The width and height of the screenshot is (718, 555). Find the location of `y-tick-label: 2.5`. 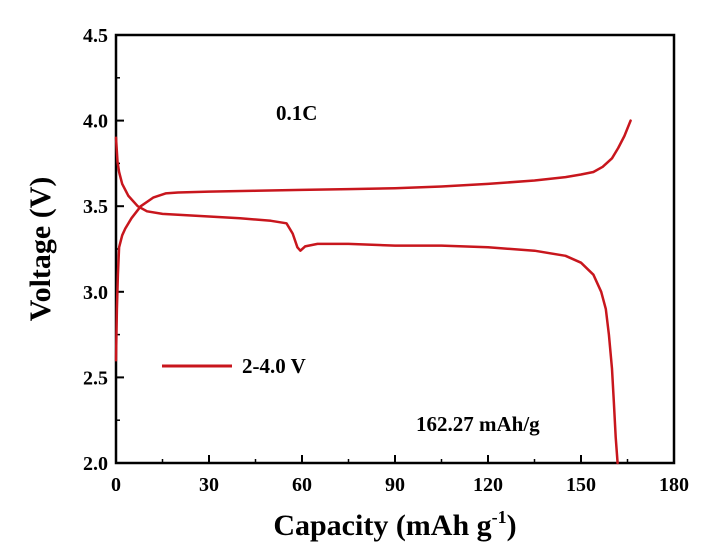

y-tick-label: 2.5 is located at coordinates (95, 378).